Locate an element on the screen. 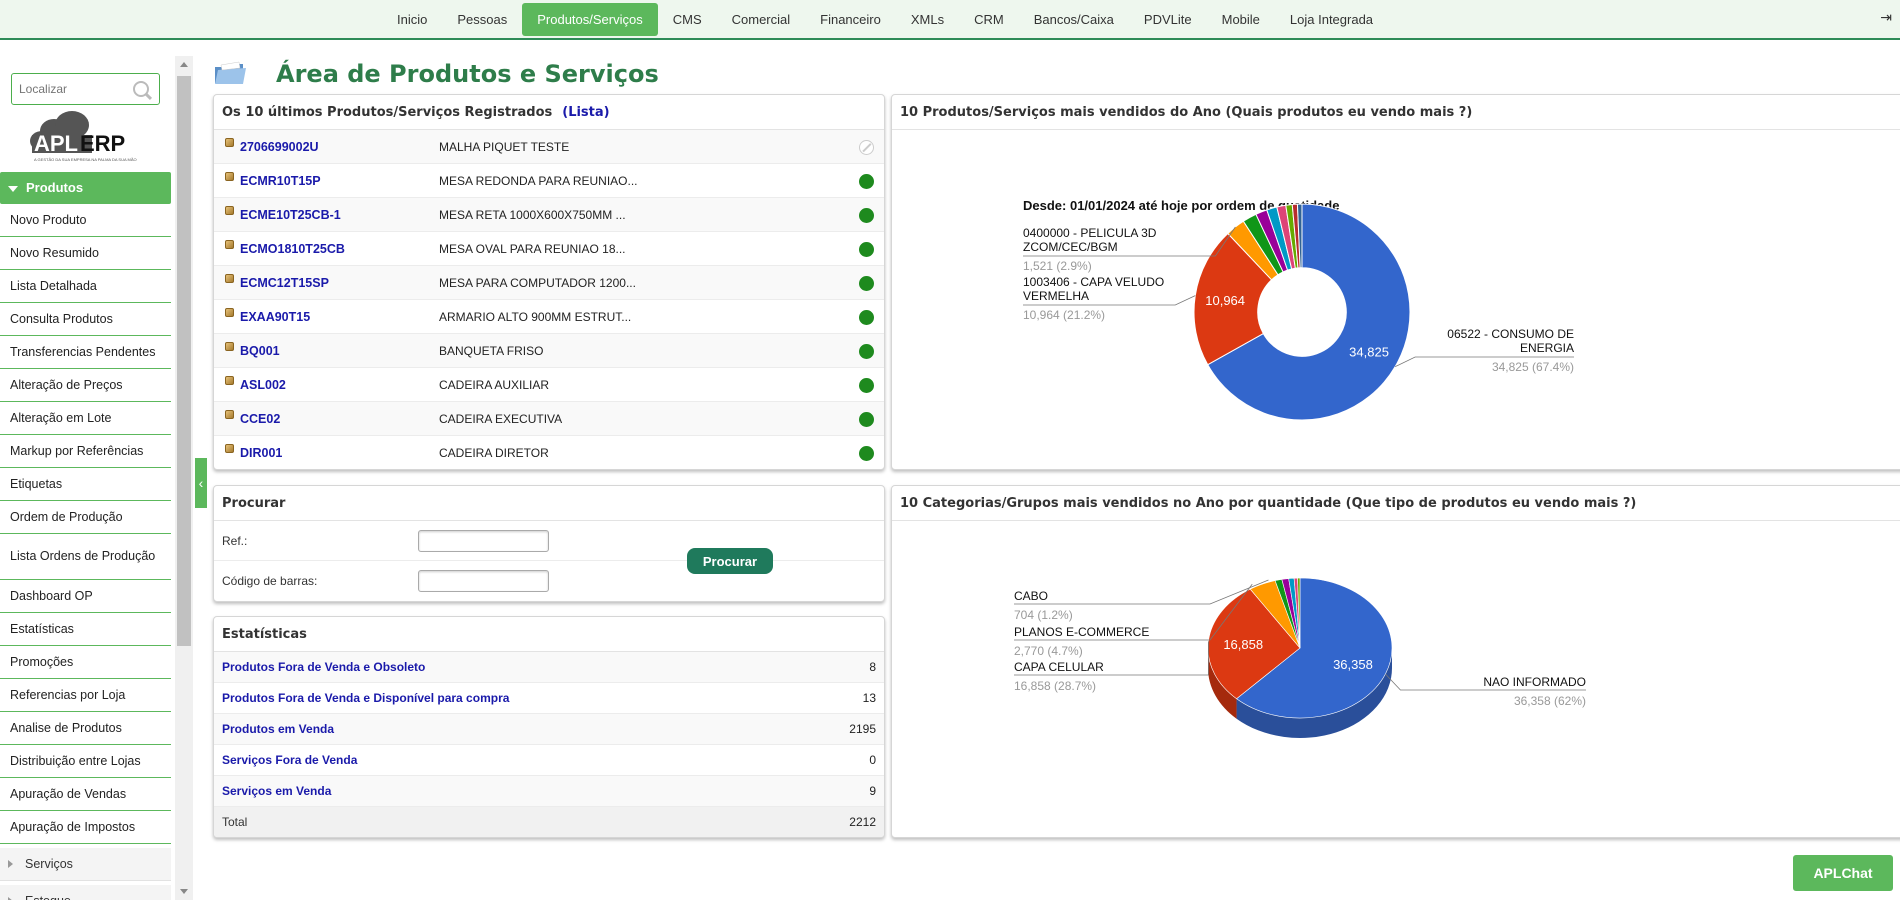  nav-item-comercial: Comercial is located at coordinates (761, 19).